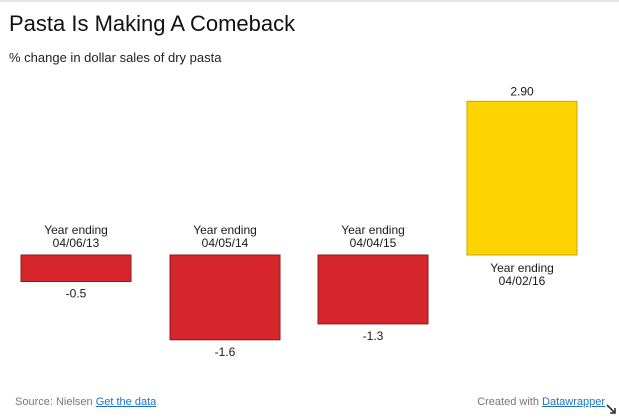  Describe the element at coordinates (152, 23) in the screenshot. I see `chart-title: Pasta Is Making A Comeback` at that location.